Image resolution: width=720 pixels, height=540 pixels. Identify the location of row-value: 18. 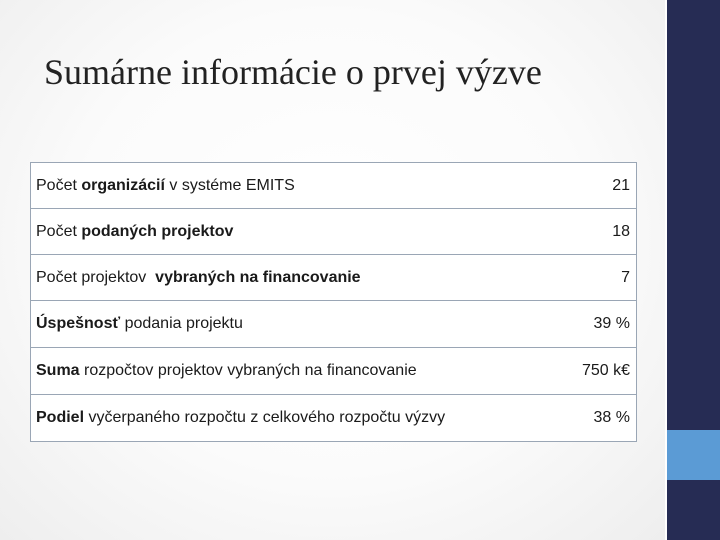
(621, 231).